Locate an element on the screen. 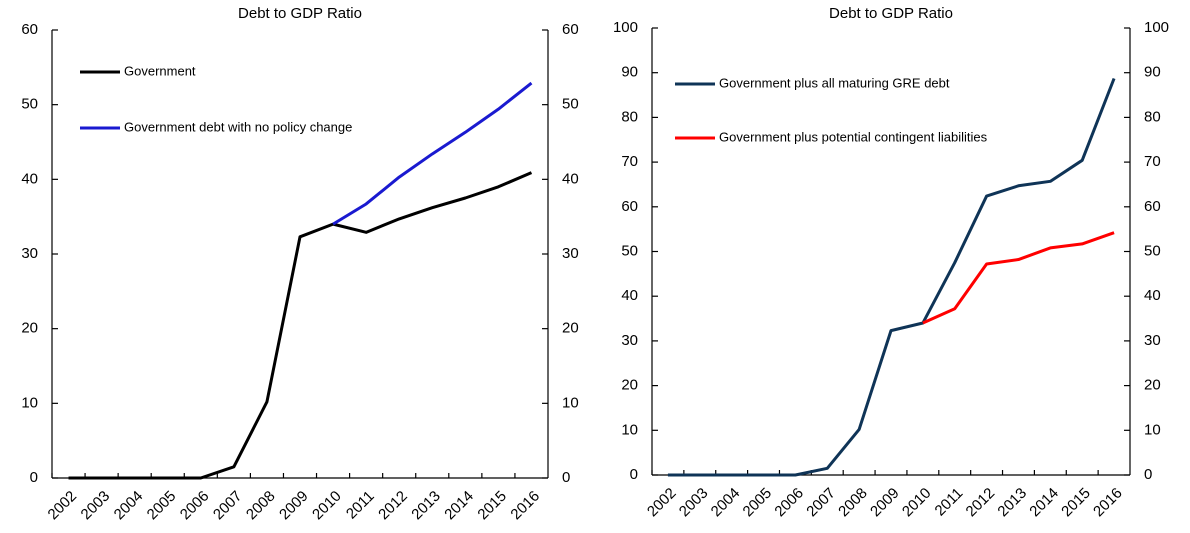 This screenshot has height=533, width=1190. legend-label: Government debt with no policy change is located at coordinates (238, 126).